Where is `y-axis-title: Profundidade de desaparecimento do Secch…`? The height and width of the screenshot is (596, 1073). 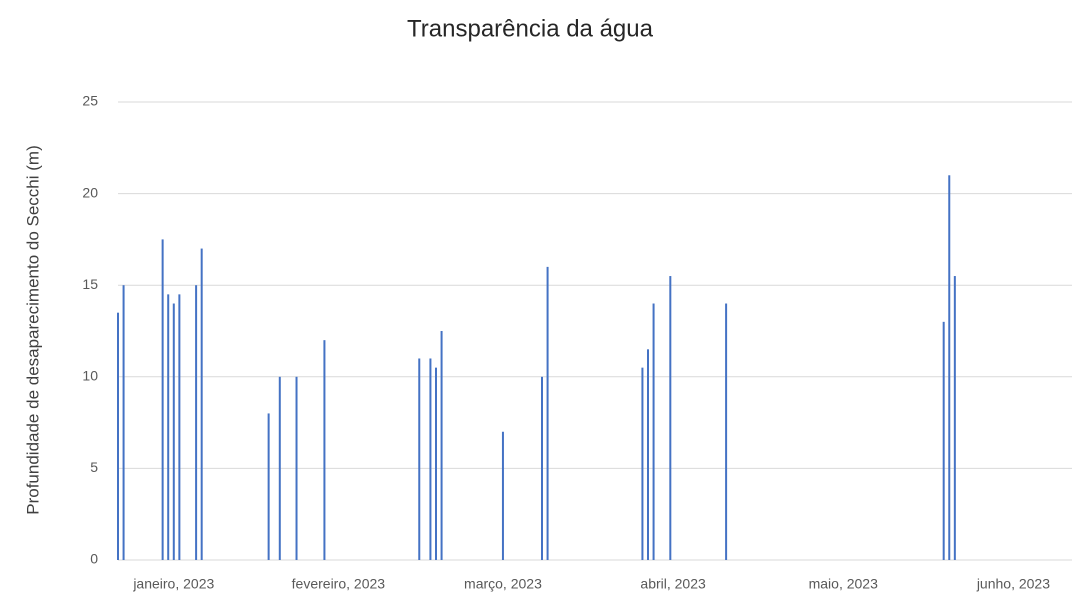 y-axis-title: Profundidade de desaparecimento do Secch… is located at coordinates (32, 330).